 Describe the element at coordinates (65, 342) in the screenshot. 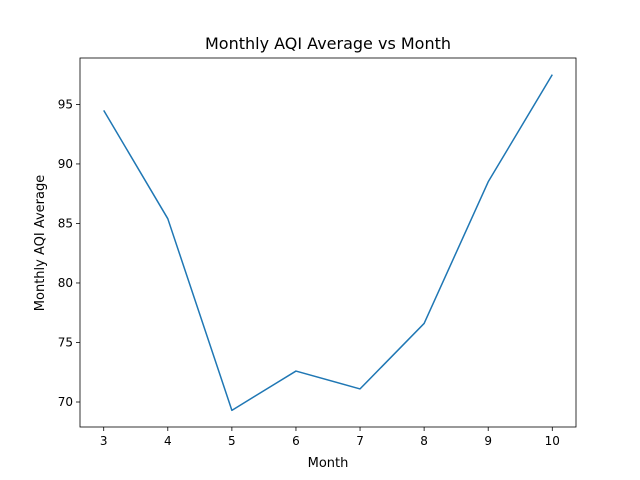

I see `y-tick-label: 75` at that location.